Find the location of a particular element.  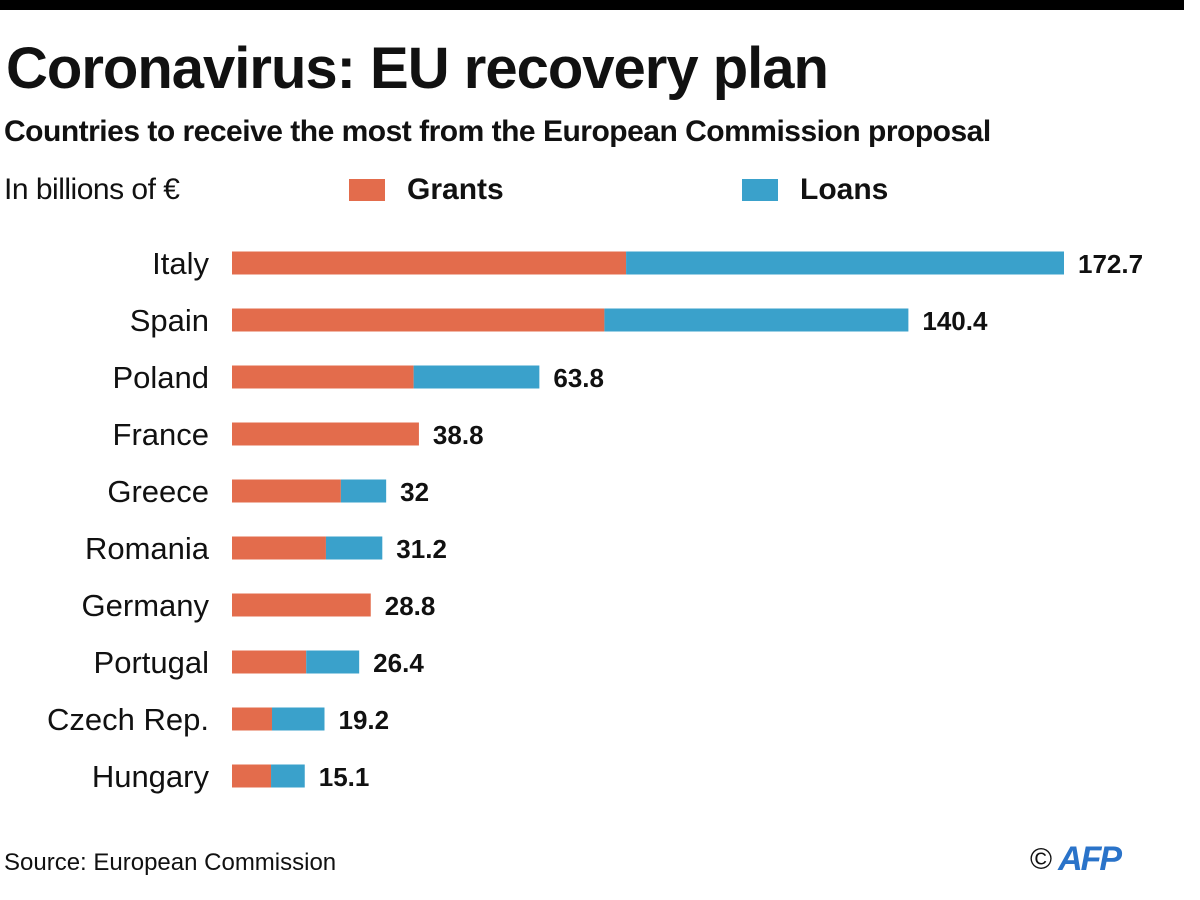

total-value-label: 28.8 is located at coordinates (410, 606).